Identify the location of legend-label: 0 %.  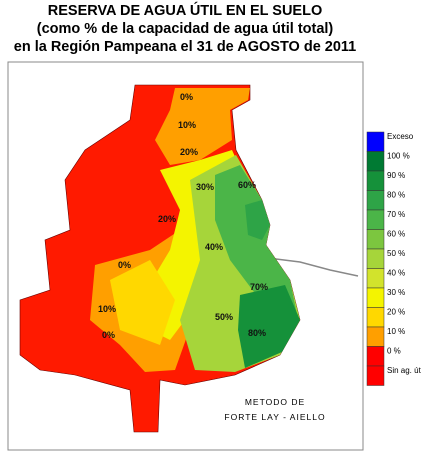
(394, 351).